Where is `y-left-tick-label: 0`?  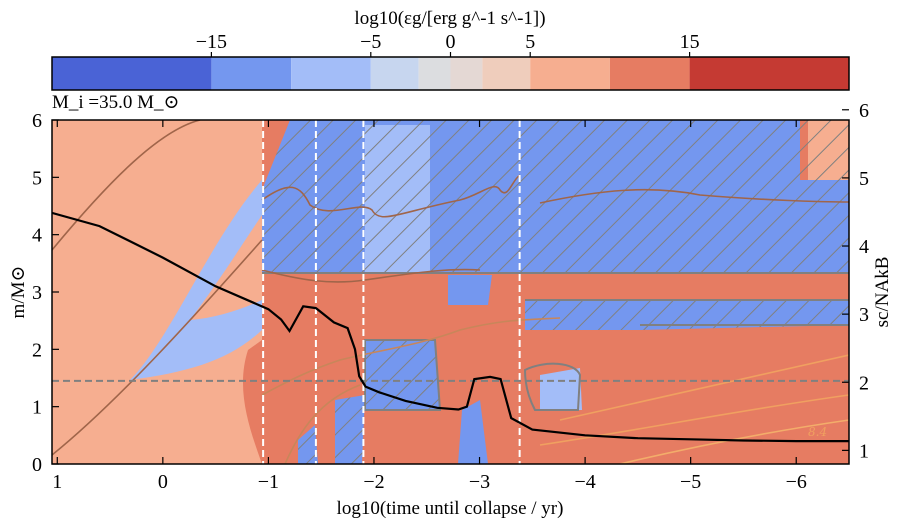
y-left-tick-label: 0 is located at coordinates (37, 465).